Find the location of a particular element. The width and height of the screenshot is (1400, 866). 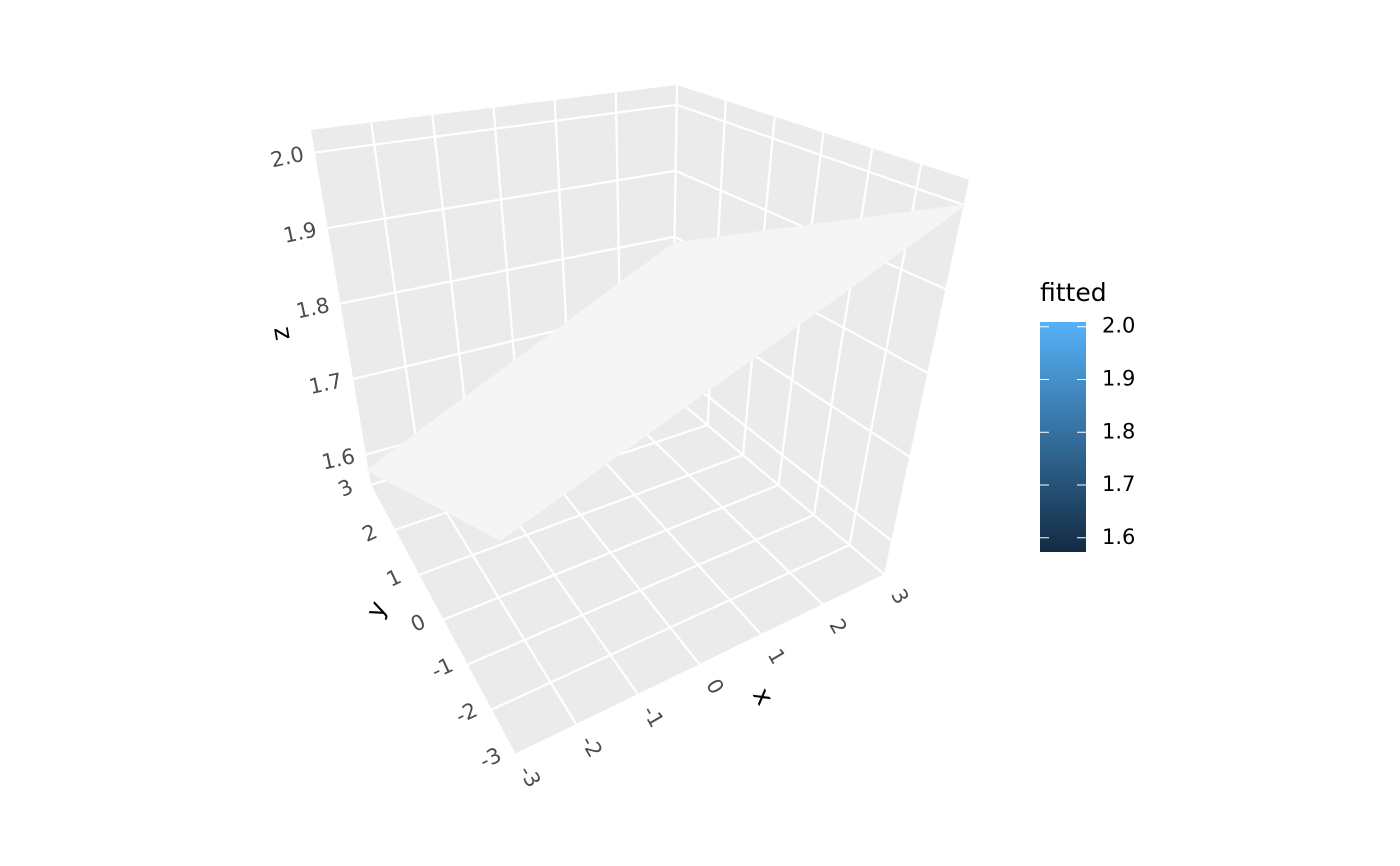

z-tick-label: 2.0 is located at coordinates (287, 157).